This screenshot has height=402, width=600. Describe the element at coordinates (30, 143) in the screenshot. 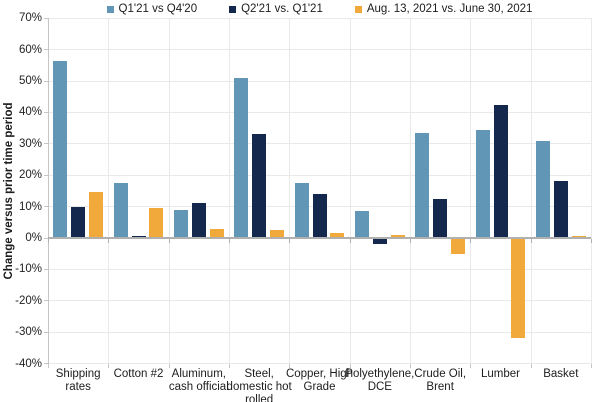

I see `y-tick-label: 30%` at that location.